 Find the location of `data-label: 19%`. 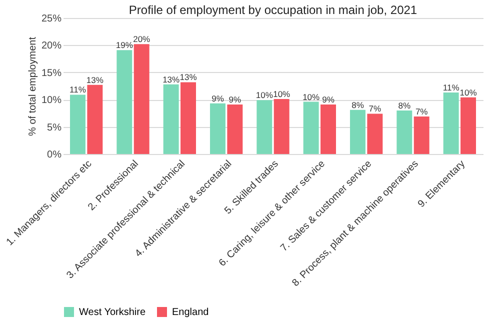

data-label: 19% is located at coordinates (125, 45).